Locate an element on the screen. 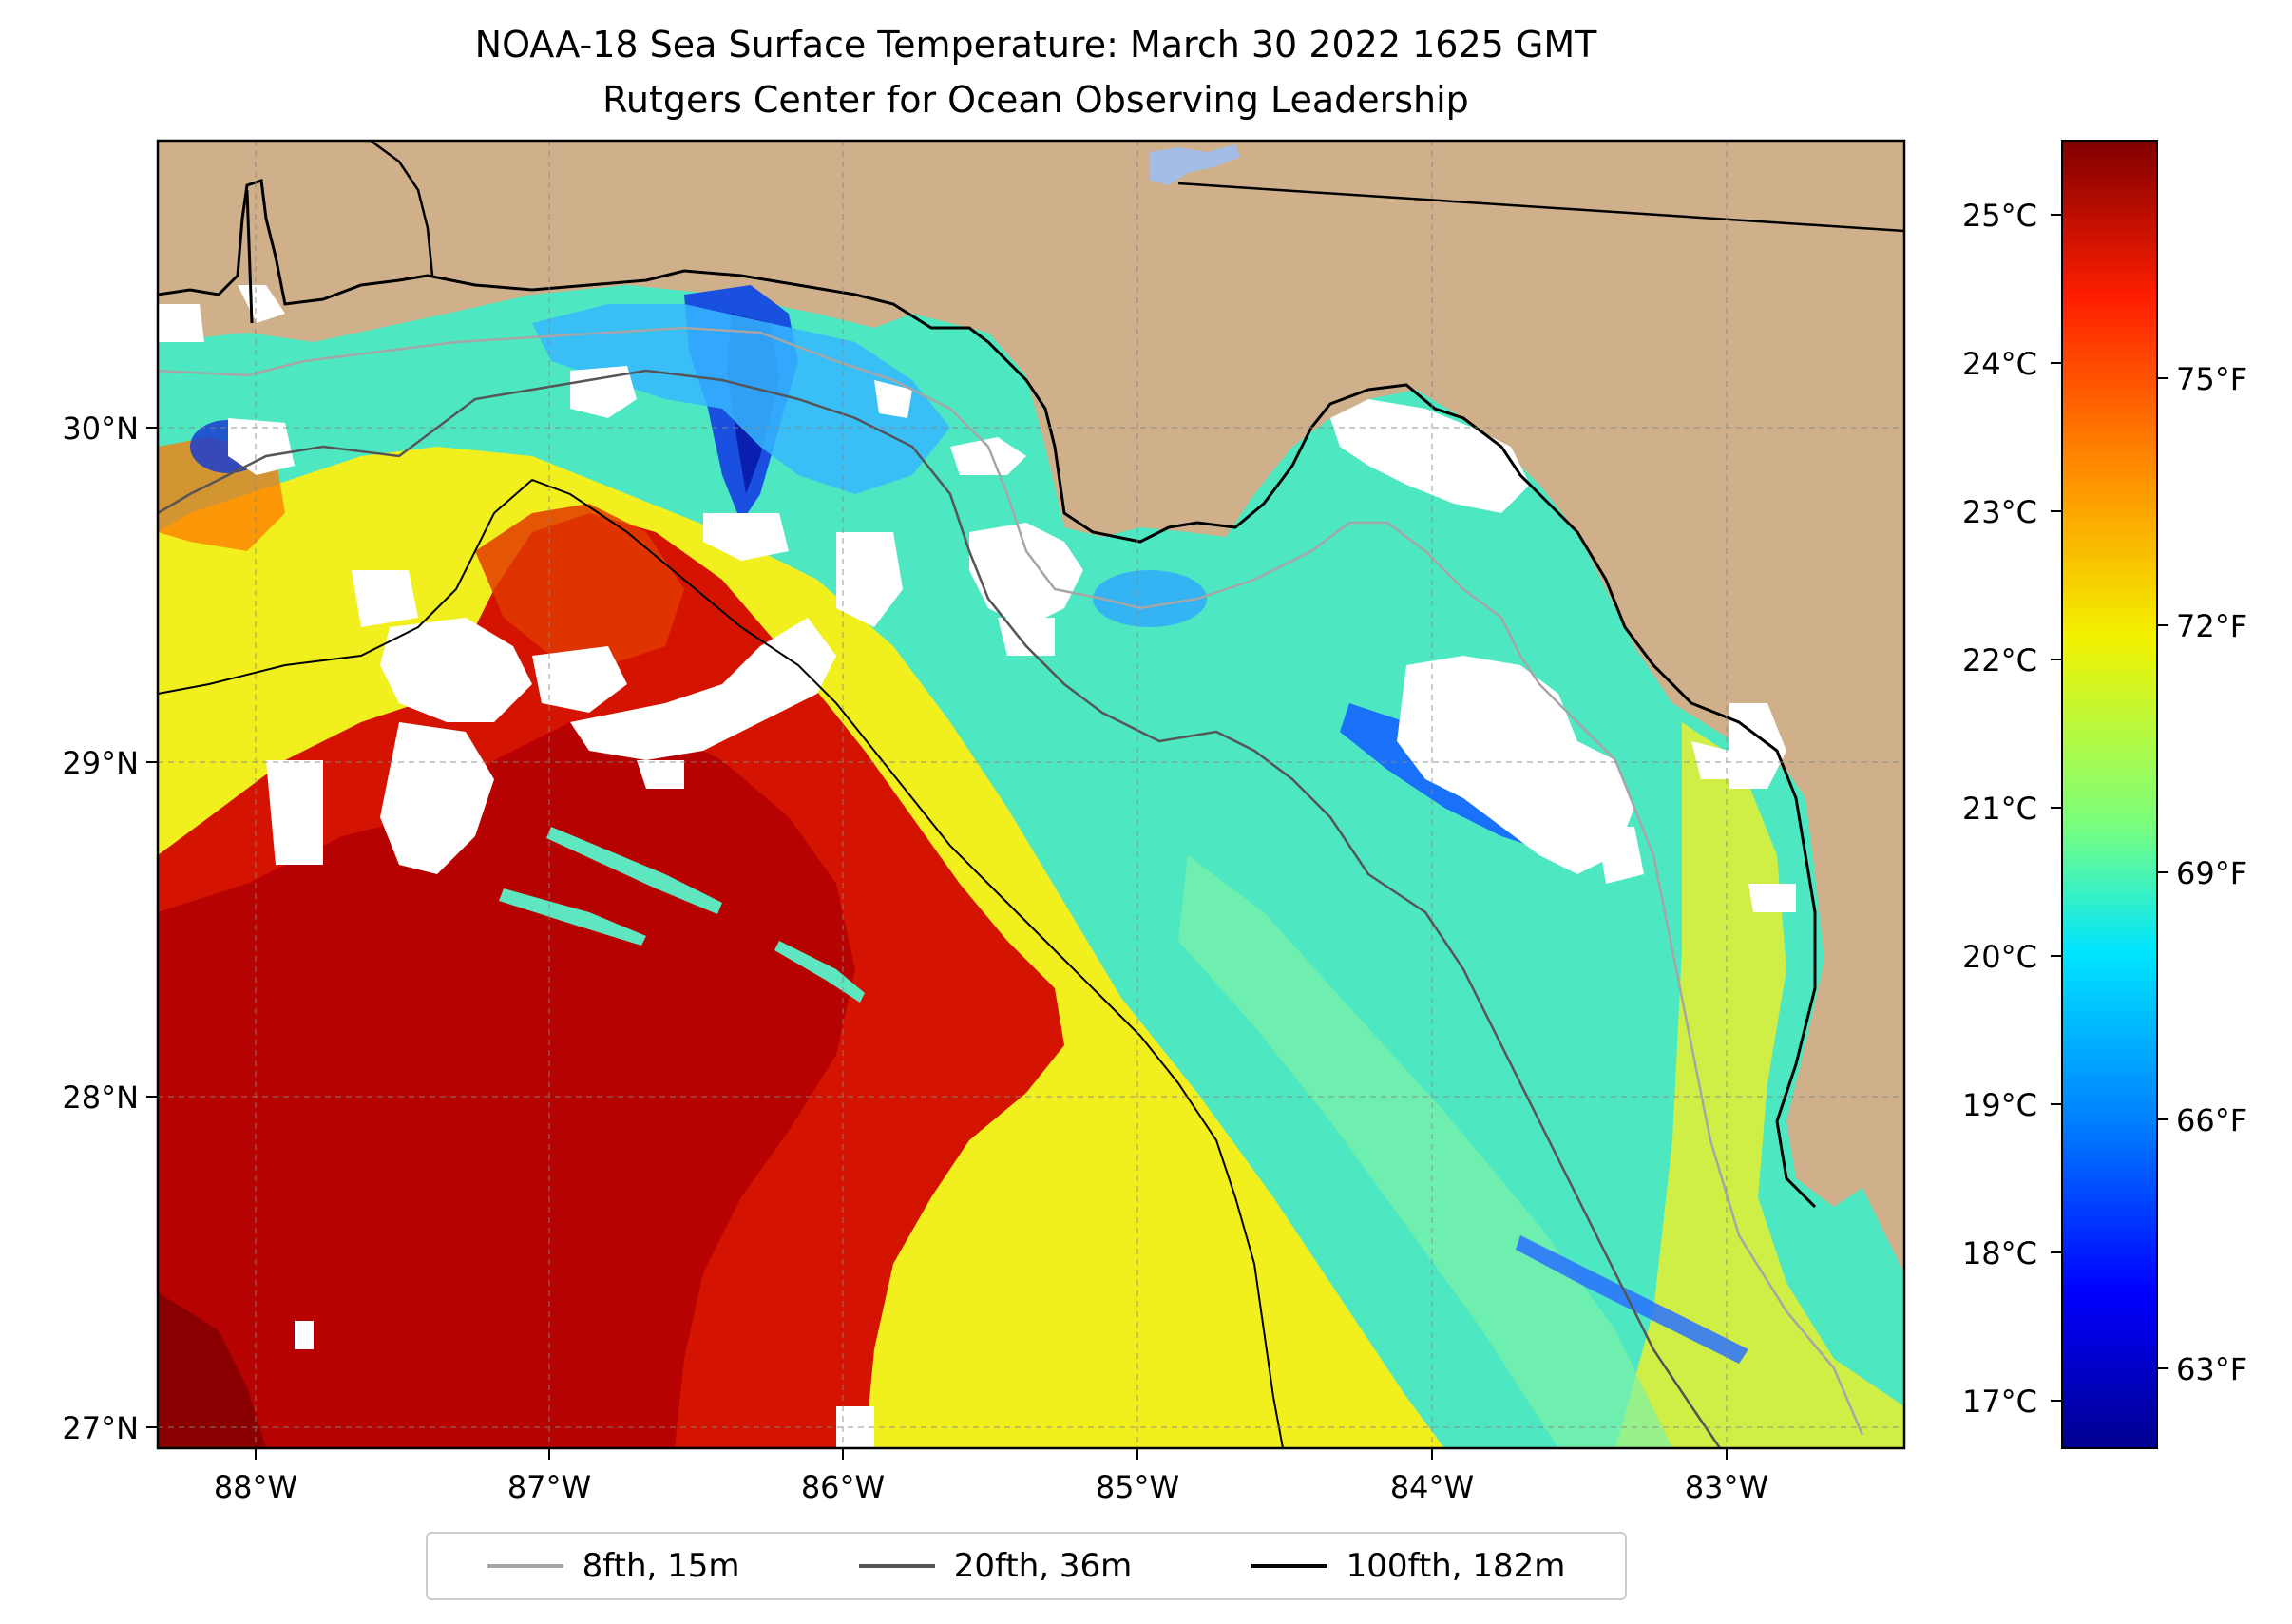 Image resolution: width=2292 pixels, height=1624 pixels. cb-c-22: 22°C is located at coordinates (1999, 660).